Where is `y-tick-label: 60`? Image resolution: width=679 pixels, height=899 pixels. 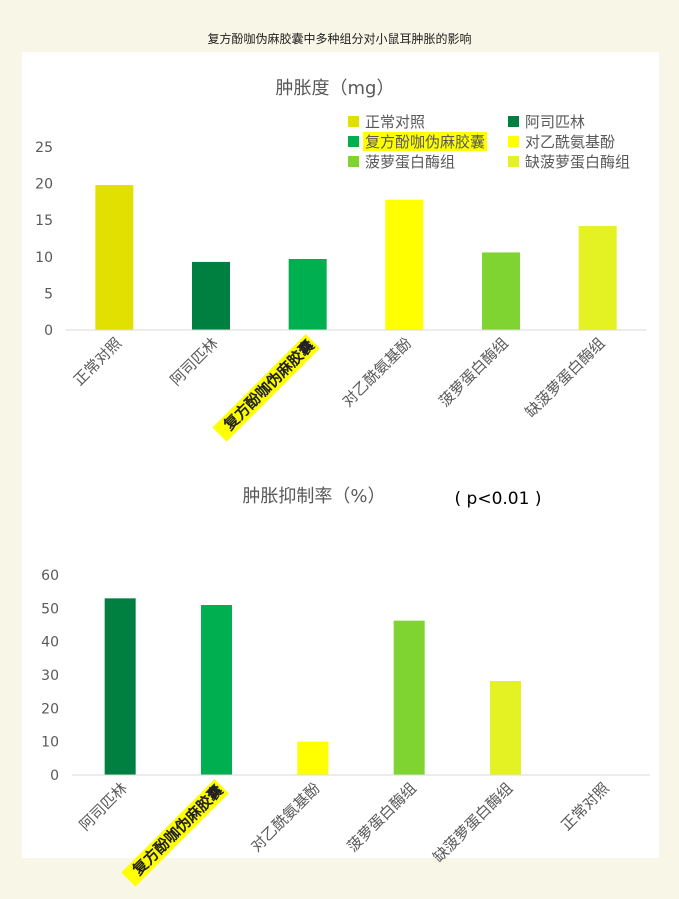
y-tick-label: 60 is located at coordinates (50, 576).